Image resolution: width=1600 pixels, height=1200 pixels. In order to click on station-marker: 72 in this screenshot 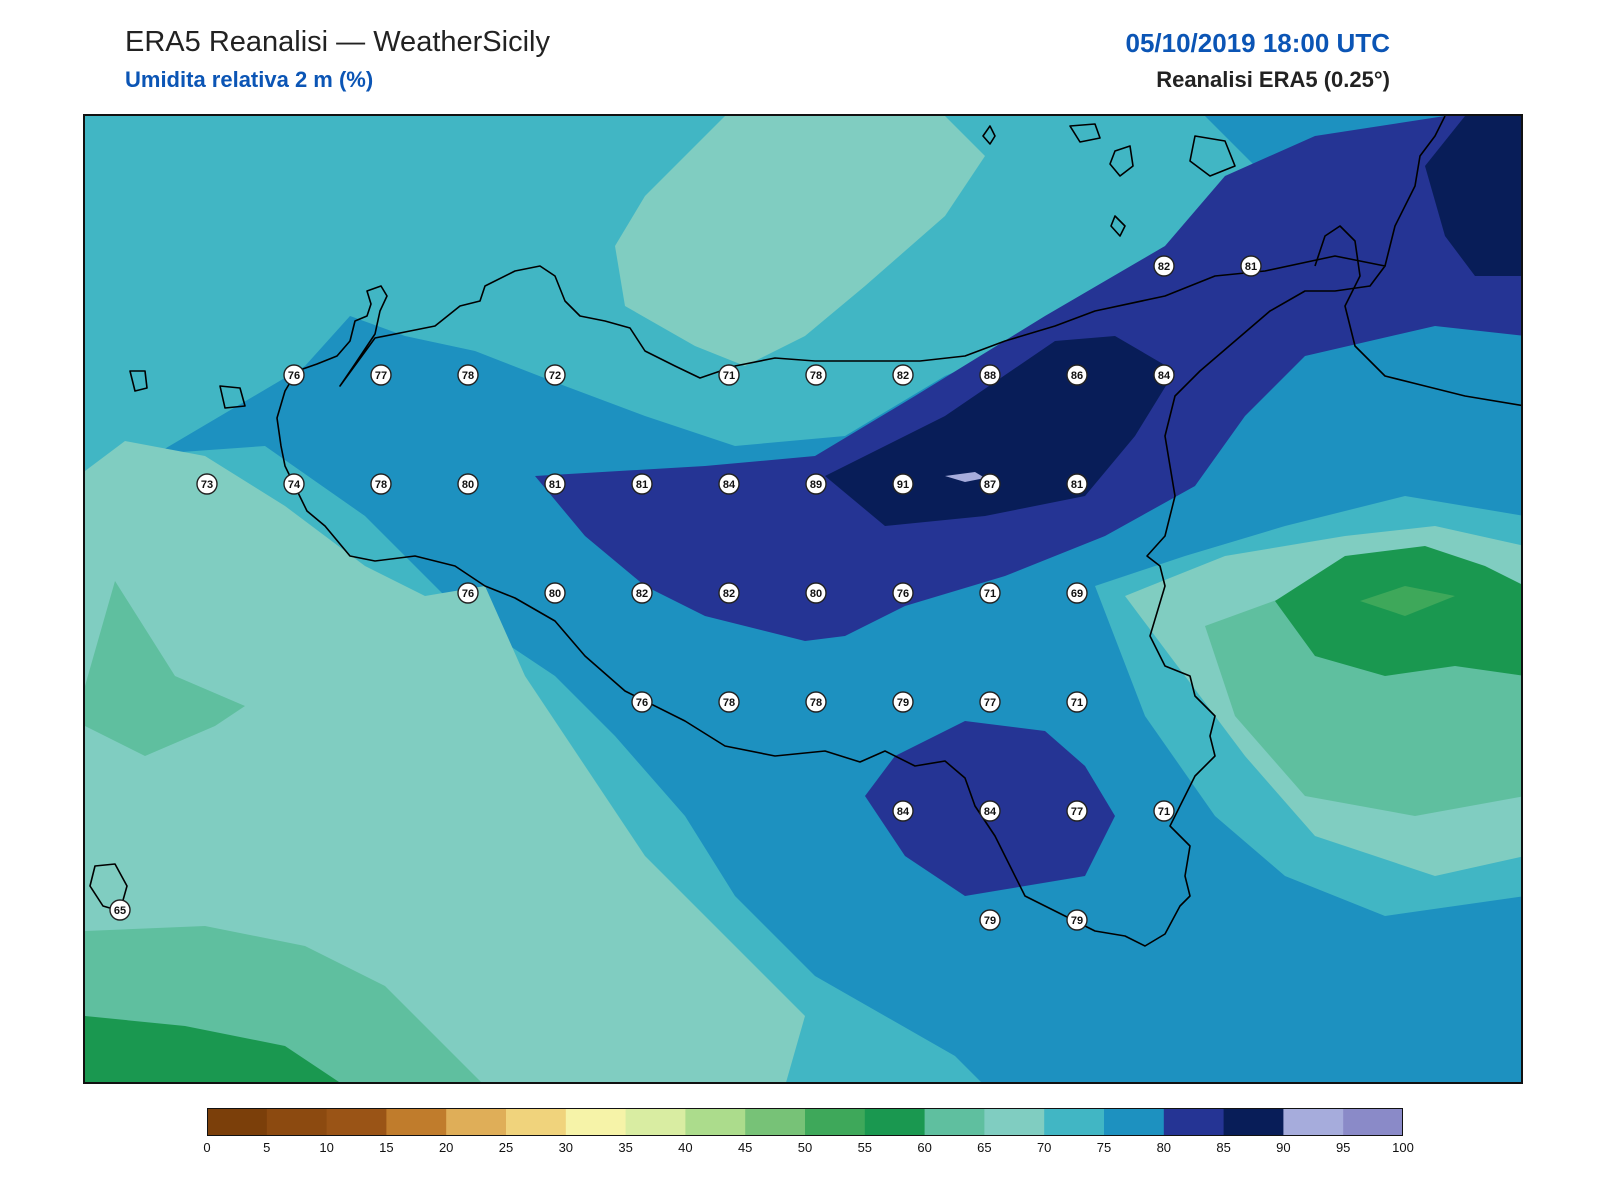, I will do `click(555, 375)`.